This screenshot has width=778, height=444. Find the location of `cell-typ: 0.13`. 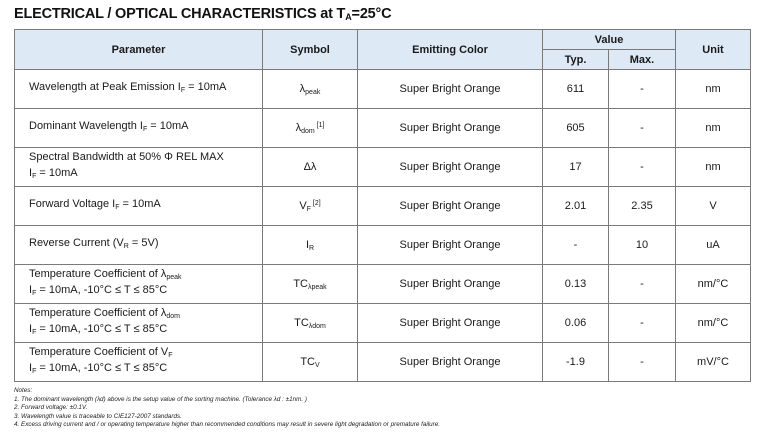

cell-typ: 0.13 is located at coordinates (575, 284).